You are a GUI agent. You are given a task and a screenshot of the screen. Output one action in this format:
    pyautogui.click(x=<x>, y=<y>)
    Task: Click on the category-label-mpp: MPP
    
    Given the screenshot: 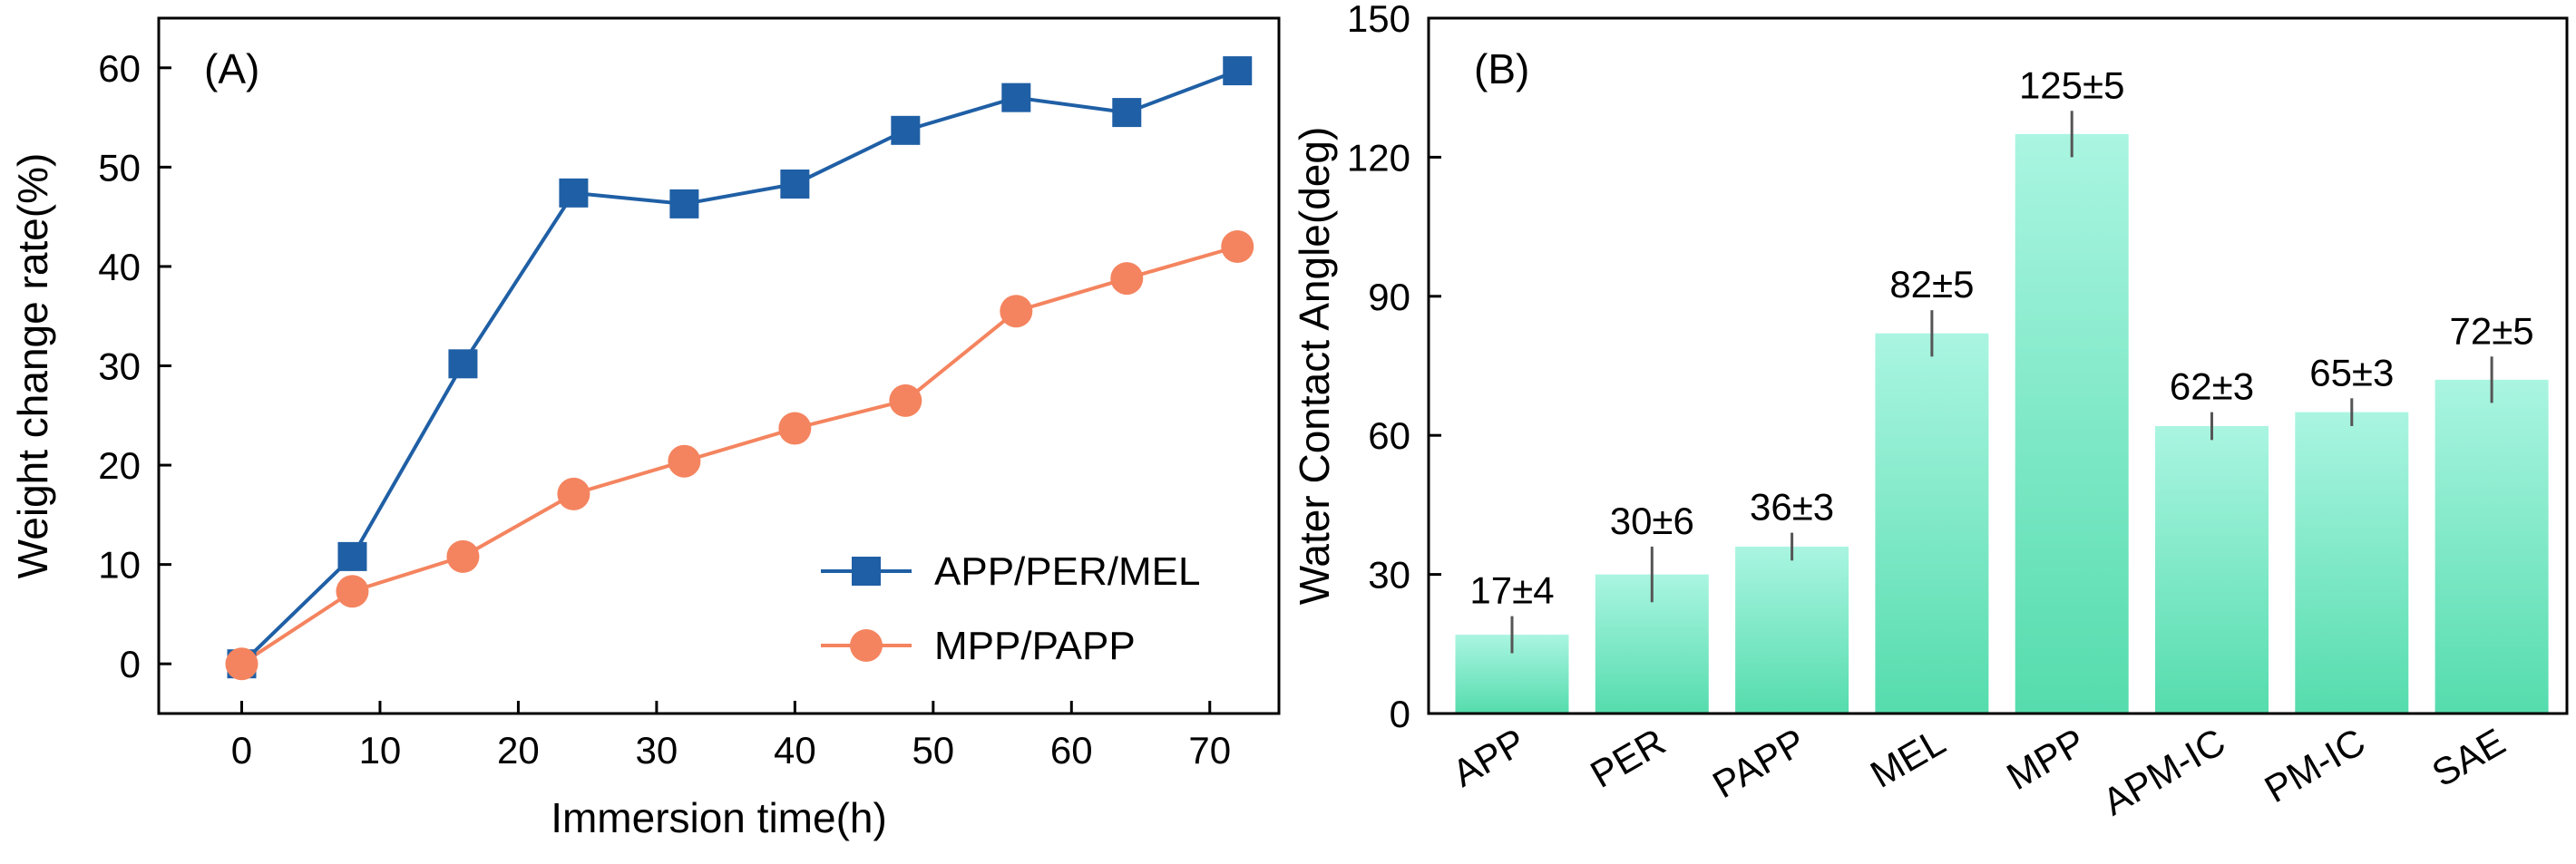 What is the action you would take?
    pyautogui.click(x=2045, y=759)
    